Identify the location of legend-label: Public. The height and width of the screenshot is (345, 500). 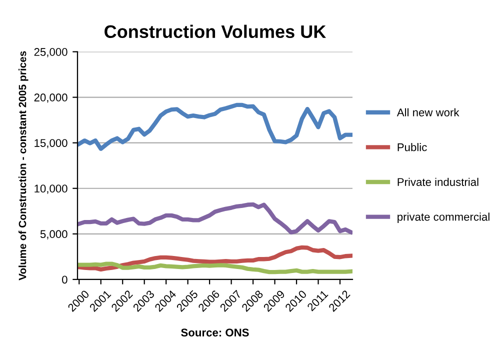
(412, 147).